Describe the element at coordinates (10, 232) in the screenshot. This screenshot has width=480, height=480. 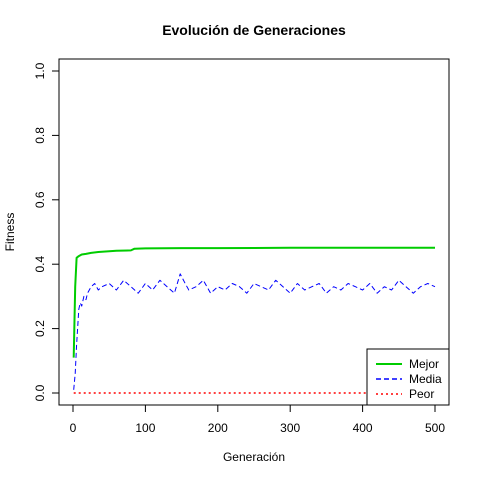
I see `y-axis-label: Fitness` at that location.